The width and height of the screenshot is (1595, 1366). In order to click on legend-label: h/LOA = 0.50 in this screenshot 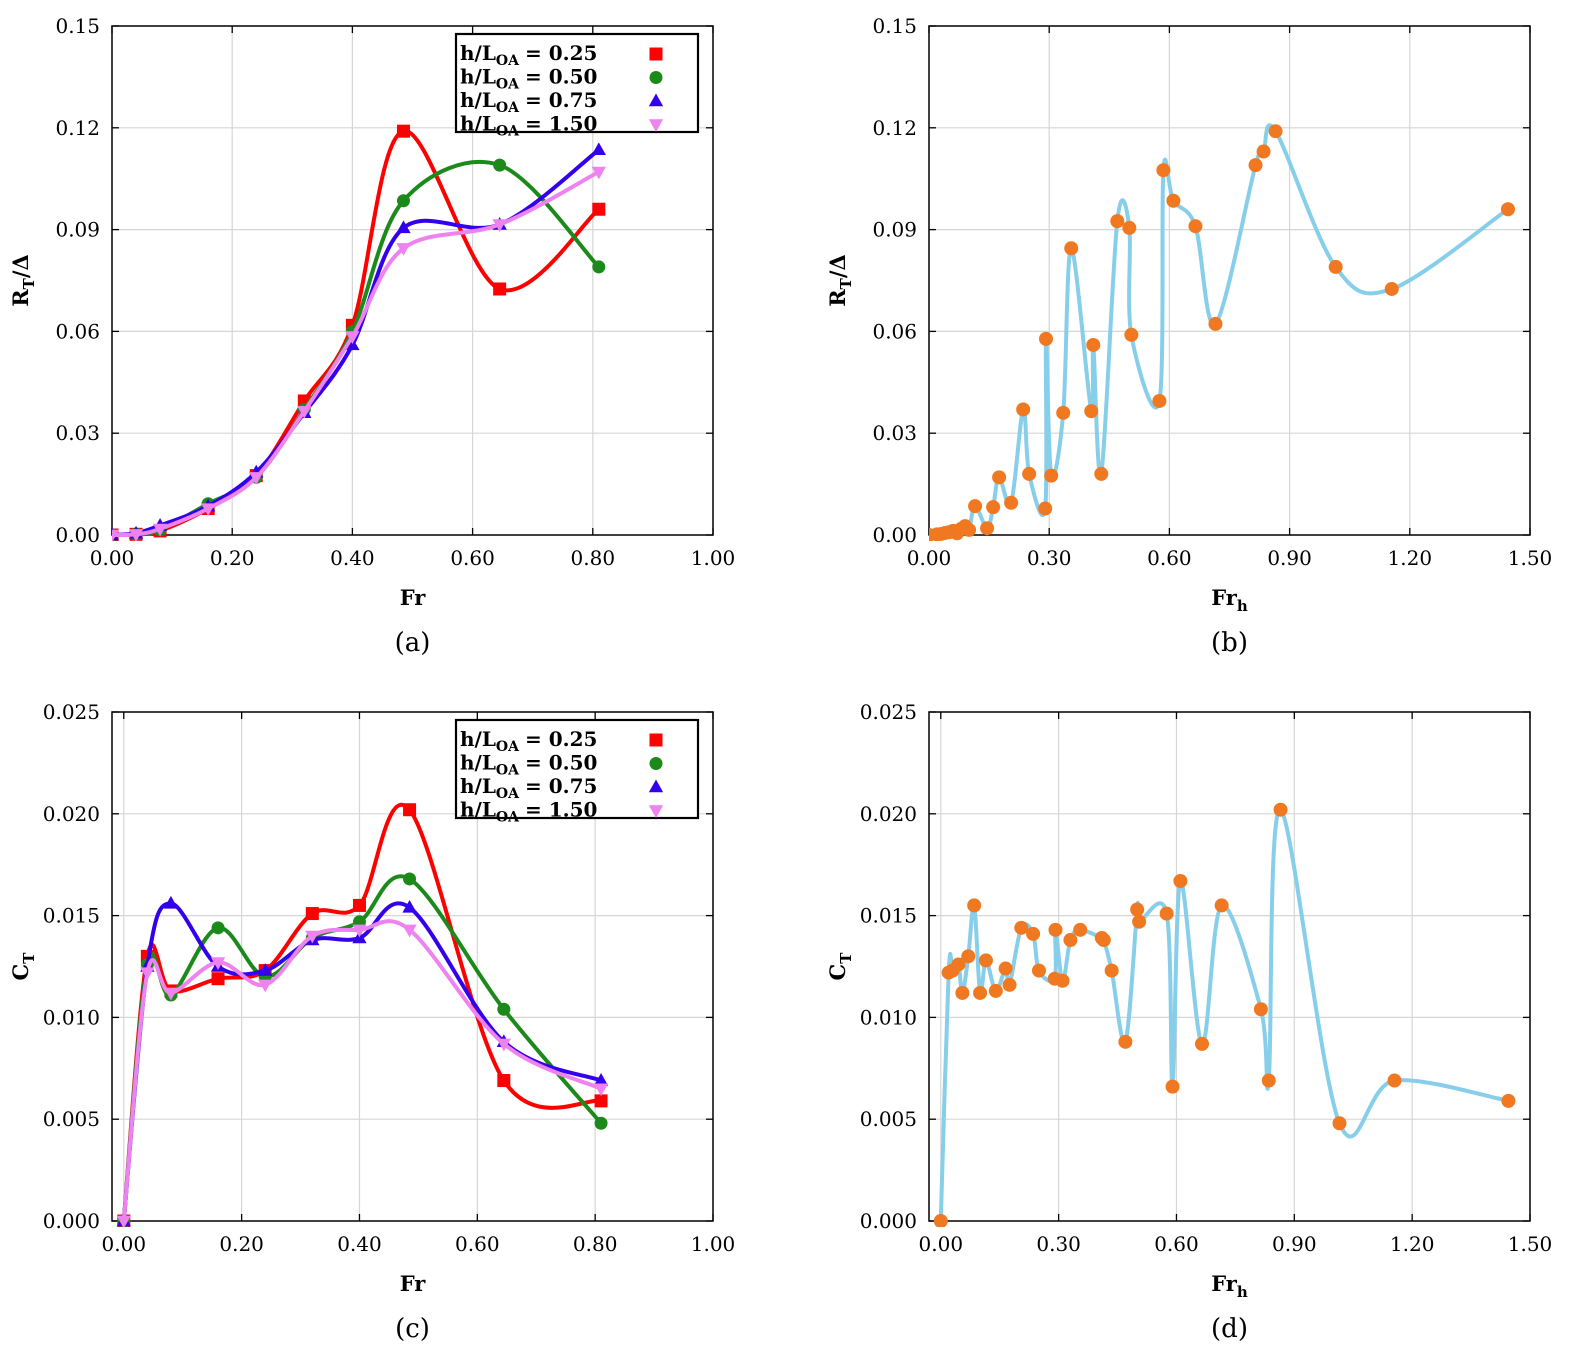, I will do `click(528, 765)`.